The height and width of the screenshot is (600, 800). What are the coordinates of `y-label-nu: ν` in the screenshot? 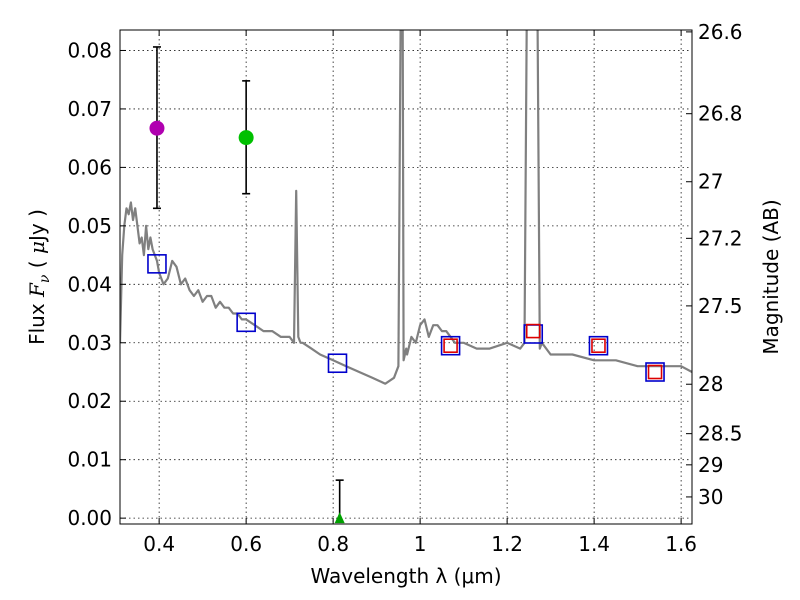 It's located at (45, 278).